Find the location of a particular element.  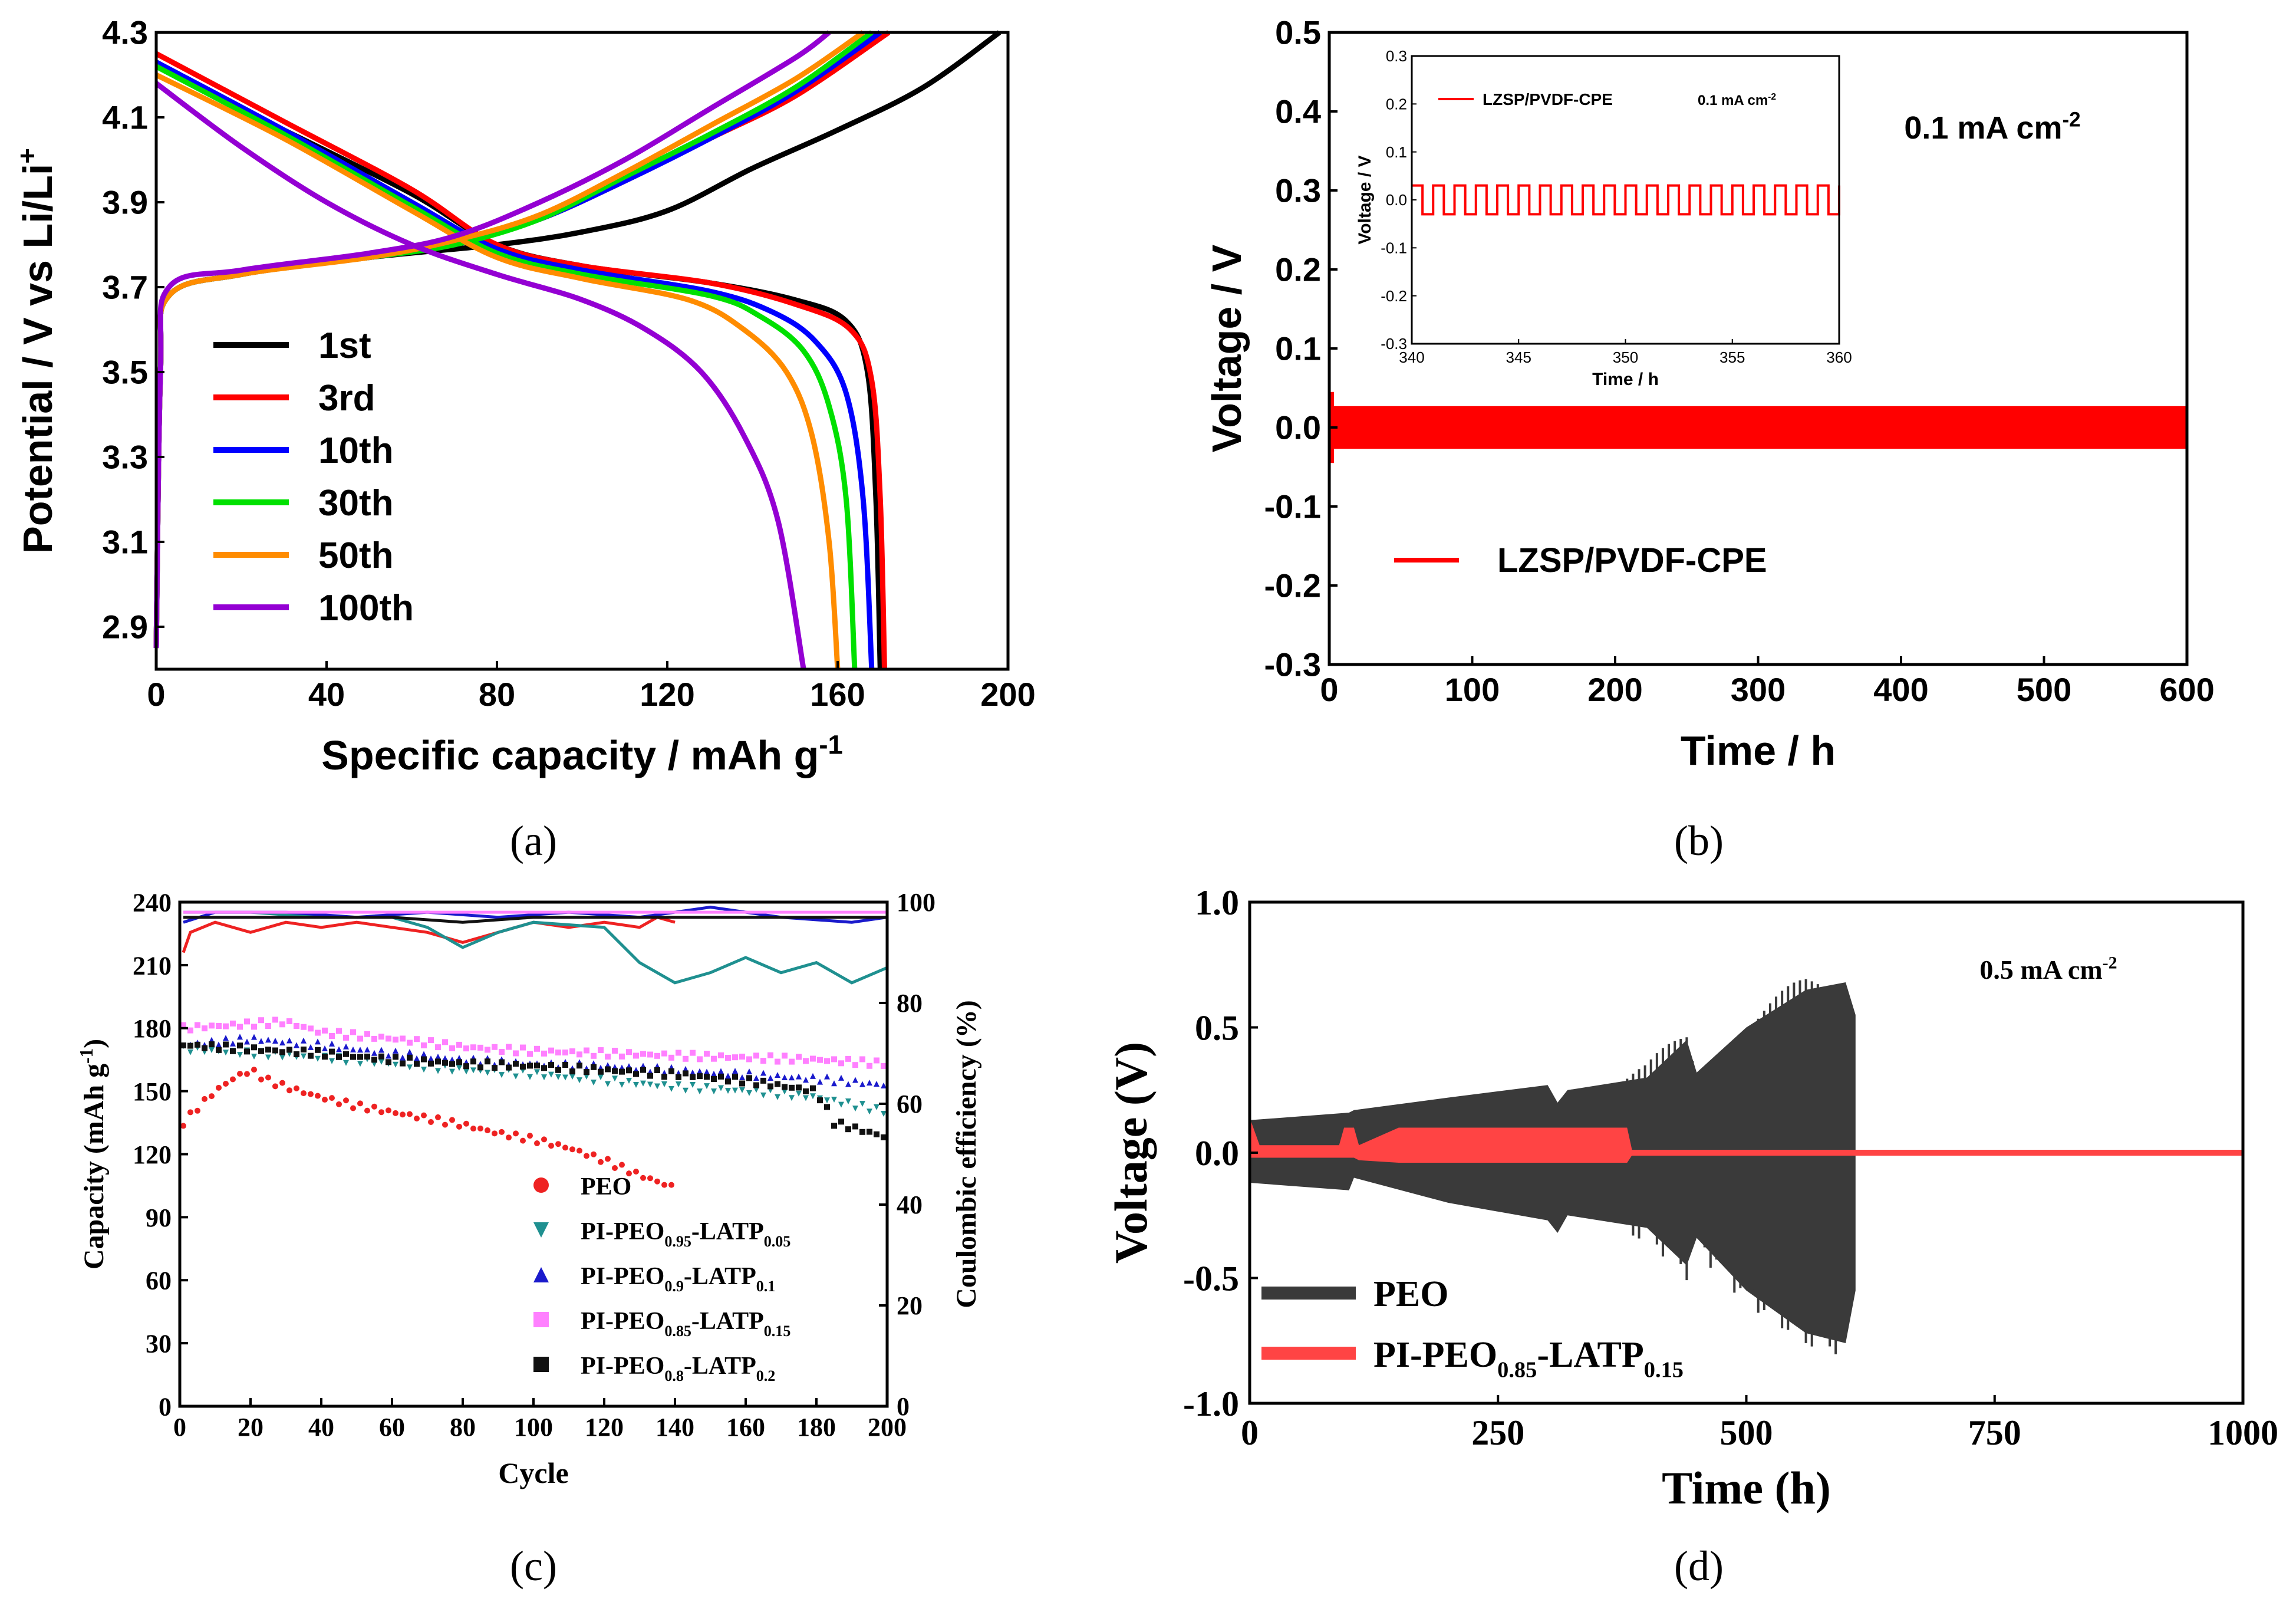

x-tick-label: 60 is located at coordinates (392, 1428).